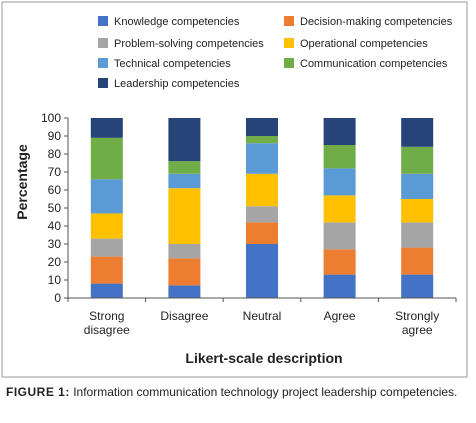 Image resolution: width=476 pixels, height=423 pixels. I want to click on y-axis: 0 10 20 30 40 50 60 70 80 90 100, so click(55, 208).